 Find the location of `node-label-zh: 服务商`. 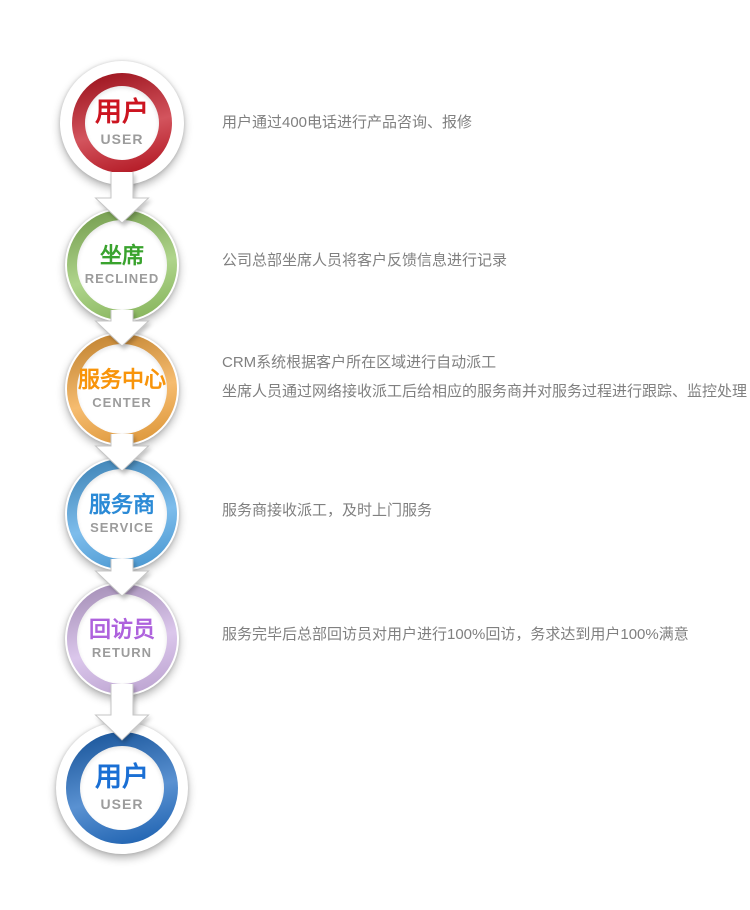

node-label-zh: 服务商 is located at coordinates (121, 504).